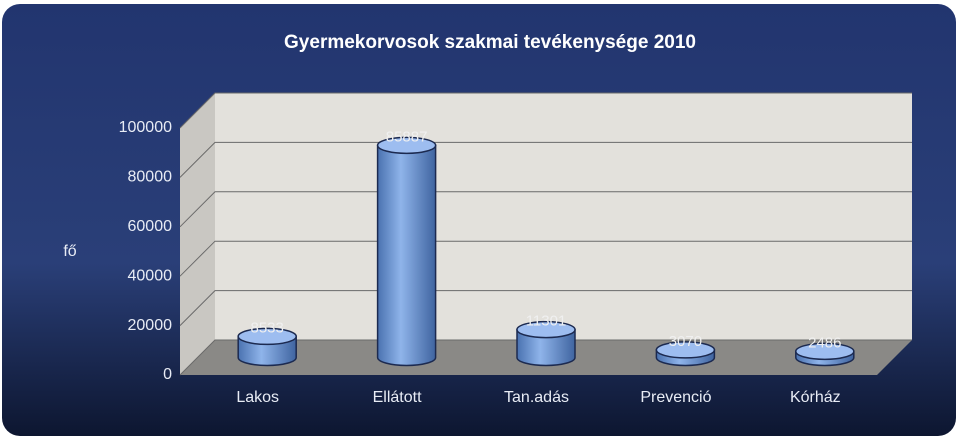 The width and height of the screenshot is (960, 439). I want to click on data-label: 11301, so click(546, 321).